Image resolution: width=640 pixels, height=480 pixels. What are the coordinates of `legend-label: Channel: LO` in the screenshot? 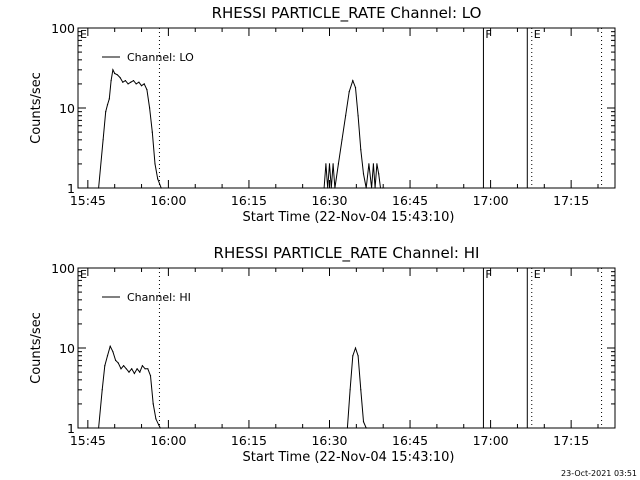 It's located at (160, 57).